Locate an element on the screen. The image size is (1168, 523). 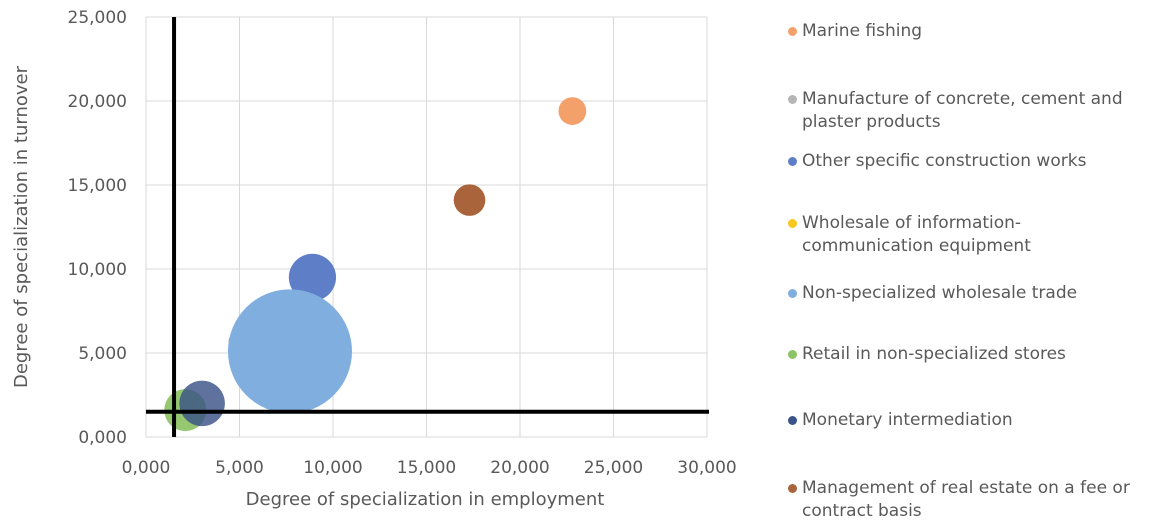
legend-label: Other specific construction works is located at coordinates (944, 161).